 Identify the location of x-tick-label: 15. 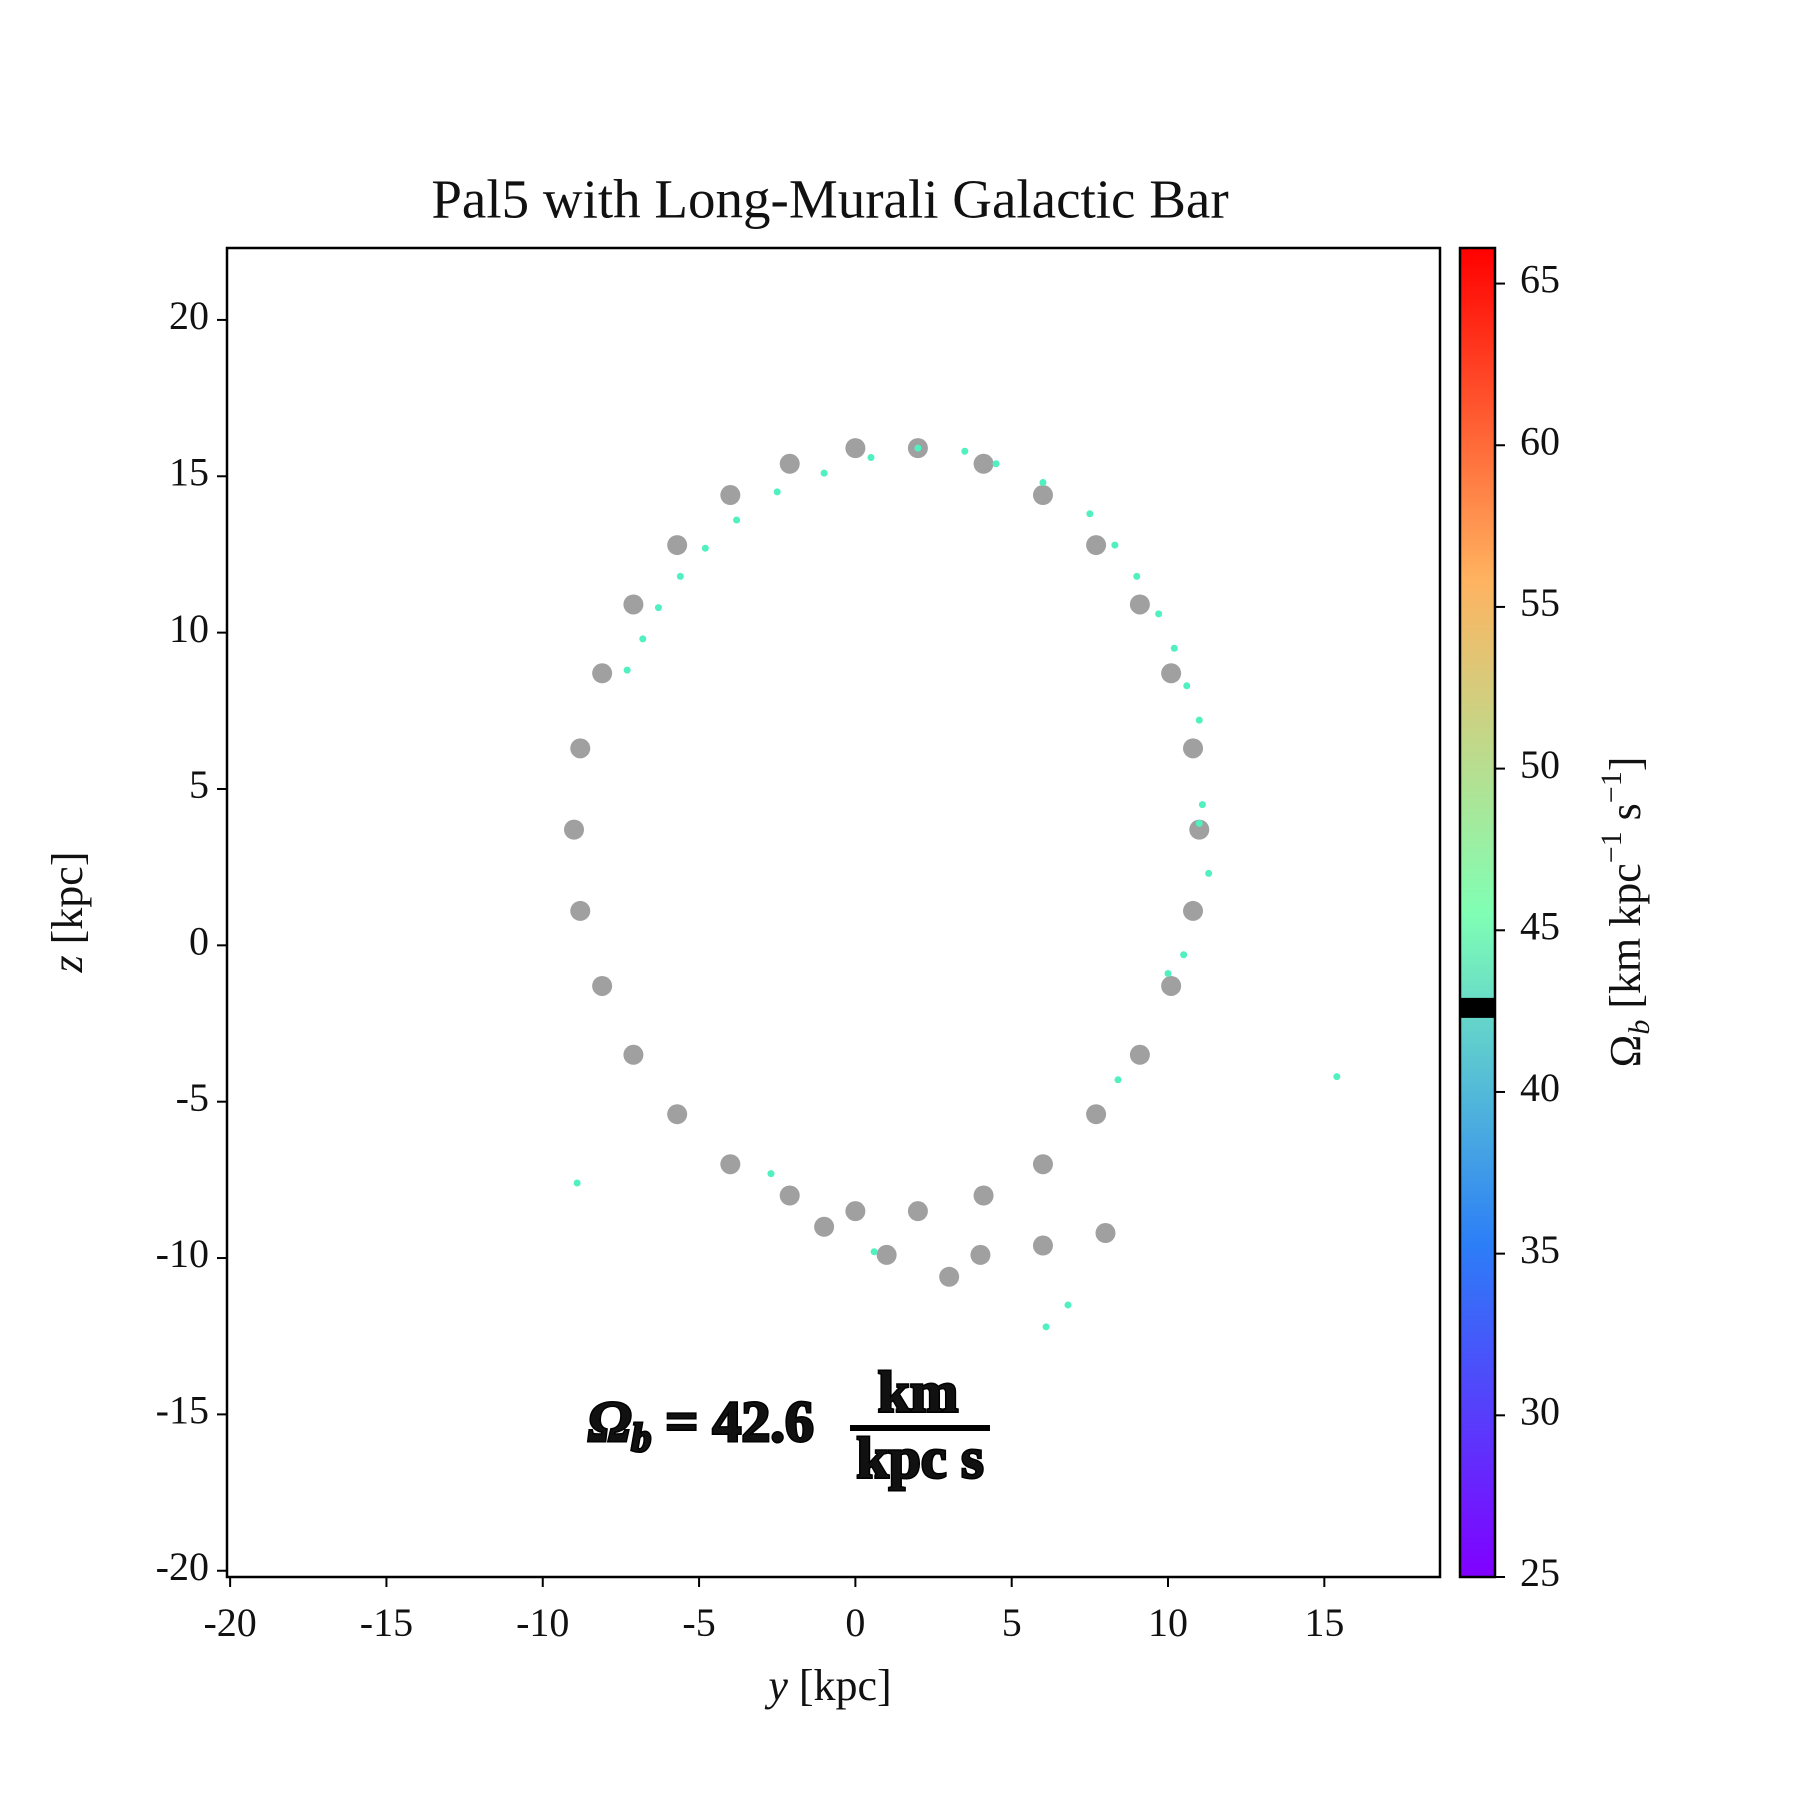
(1324, 1622).